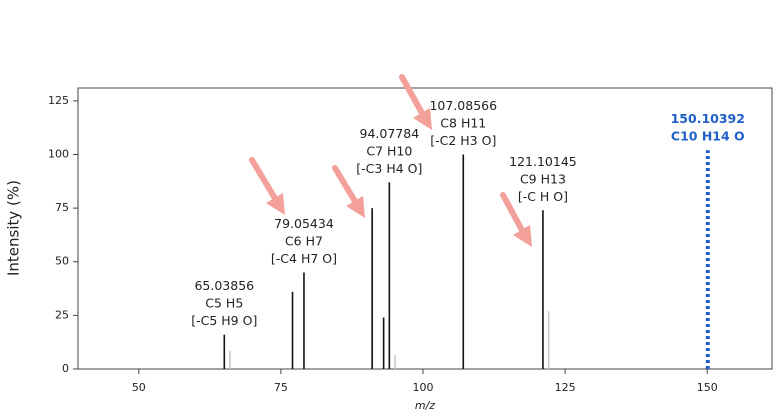  I want to click on peak-mz-label: 121.10145, so click(543, 161).